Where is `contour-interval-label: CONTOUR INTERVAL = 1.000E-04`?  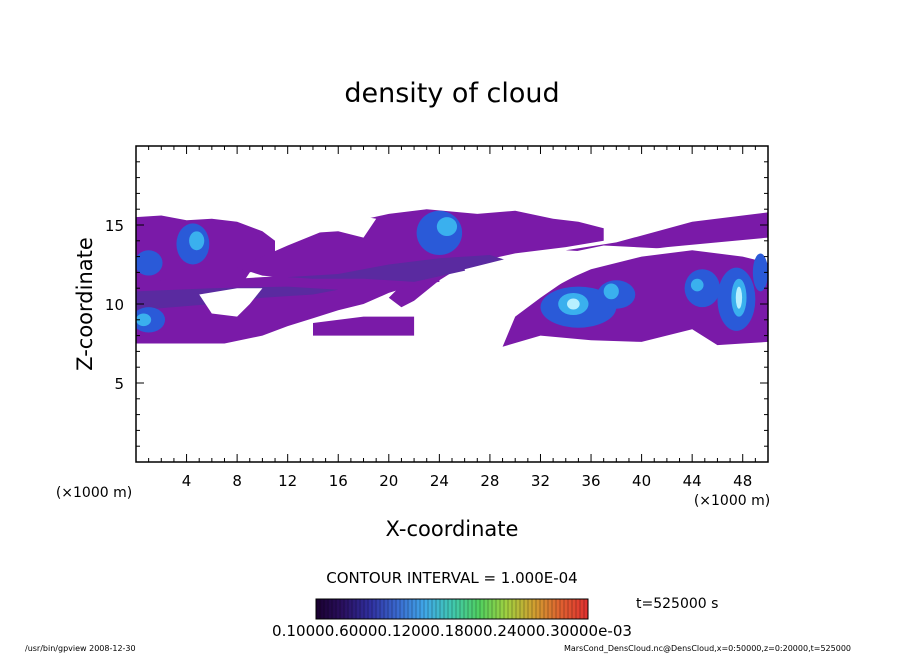 contour-interval-label: CONTOUR INTERVAL = 1.000E-04 is located at coordinates (451, 578).